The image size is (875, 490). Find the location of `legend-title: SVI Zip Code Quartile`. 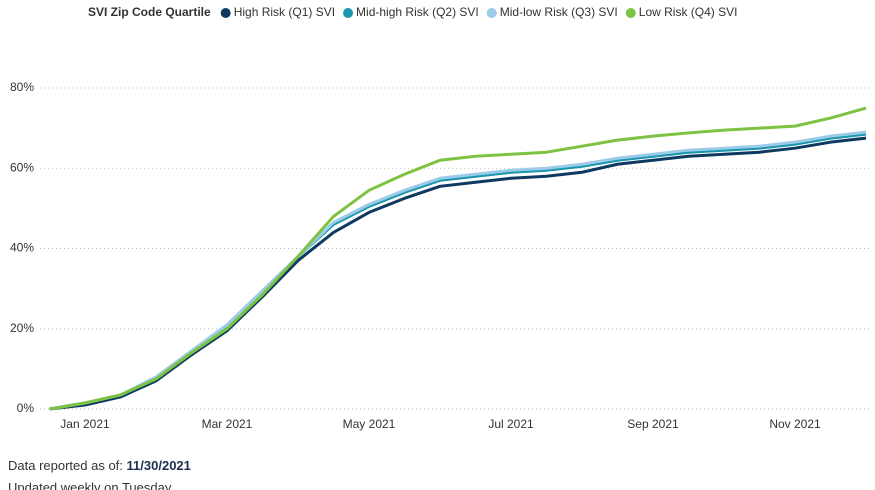

legend-title: SVI Zip Code Quartile is located at coordinates (149, 12).